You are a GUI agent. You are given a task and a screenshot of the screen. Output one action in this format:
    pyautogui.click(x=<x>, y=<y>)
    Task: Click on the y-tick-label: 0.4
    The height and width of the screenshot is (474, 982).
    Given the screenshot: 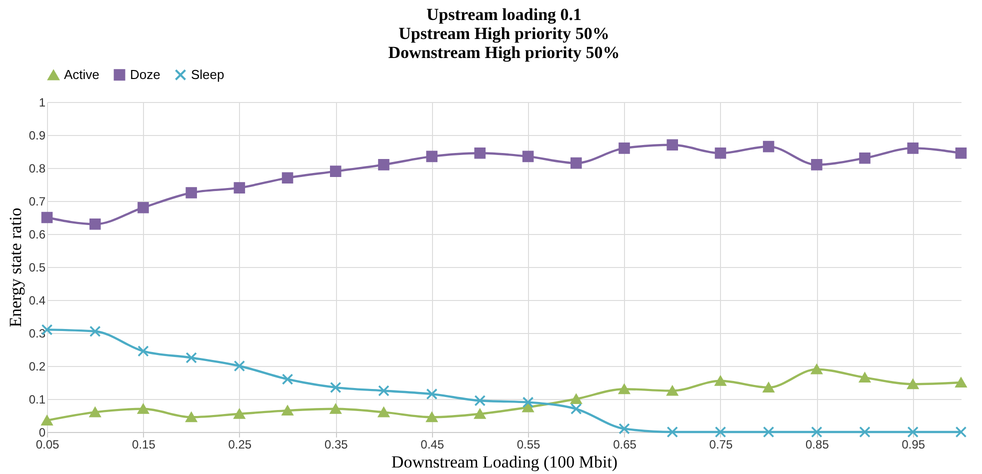 What is the action you would take?
    pyautogui.click(x=37, y=301)
    